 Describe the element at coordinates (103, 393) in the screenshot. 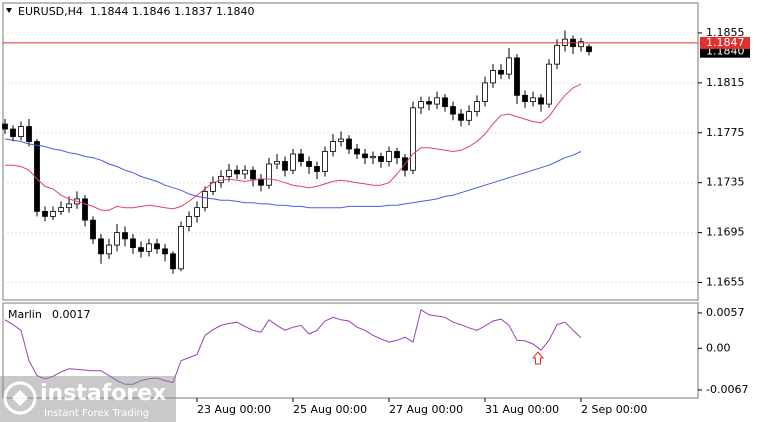

I see `watermark-brand: instaforex` at that location.